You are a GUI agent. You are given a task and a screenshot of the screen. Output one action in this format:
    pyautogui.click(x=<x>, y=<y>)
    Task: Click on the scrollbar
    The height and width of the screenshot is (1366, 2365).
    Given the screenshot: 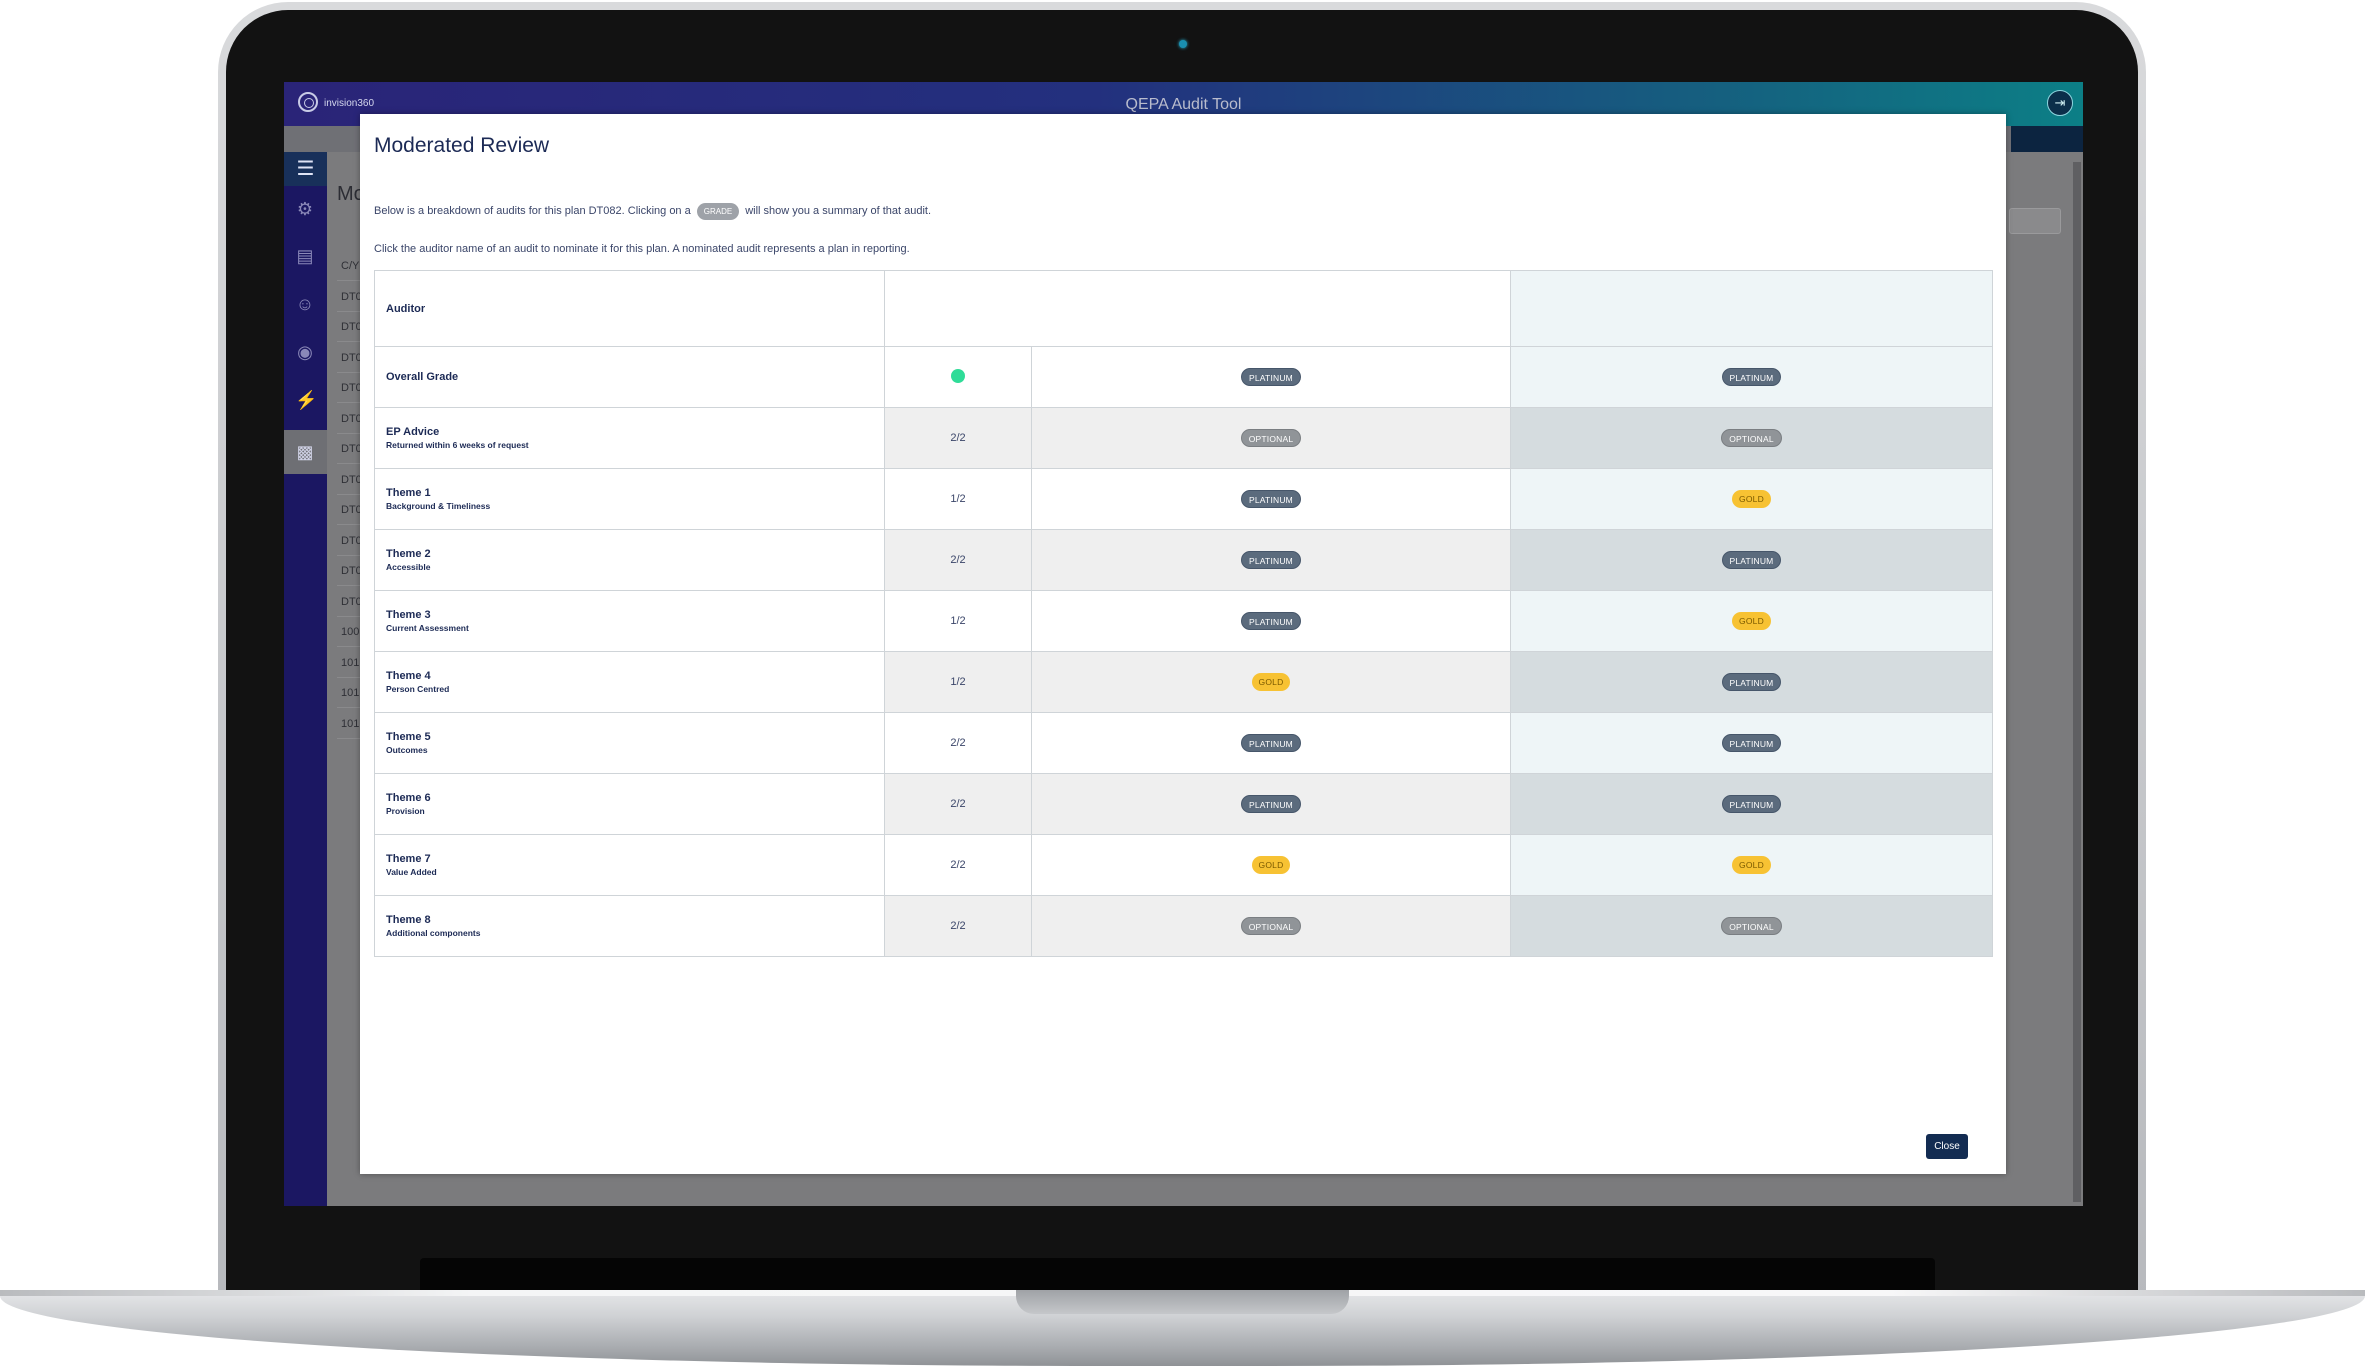 What is the action you would take?
    pyautogui.click(x=2077, y=682)
    